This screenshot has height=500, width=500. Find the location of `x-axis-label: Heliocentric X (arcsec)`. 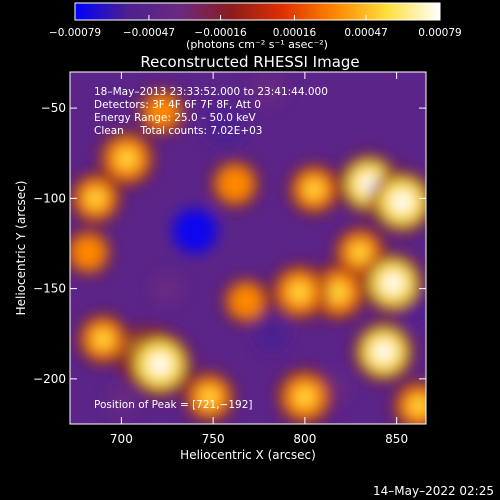

x-axis-label: Heliocentric X (arcsec) is located at coordinates (248, 455).